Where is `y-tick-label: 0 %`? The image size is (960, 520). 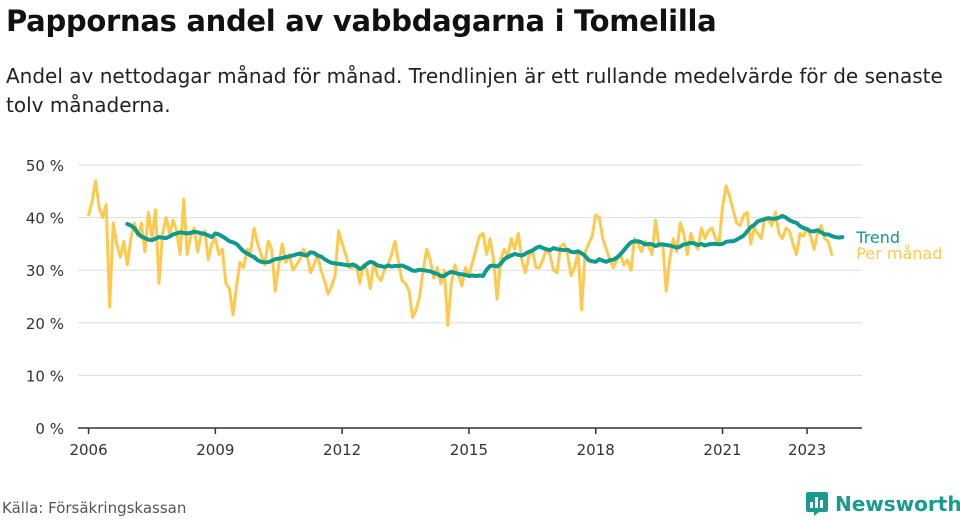 y-tick-label: 0 % is located at coordinates (49, 429).